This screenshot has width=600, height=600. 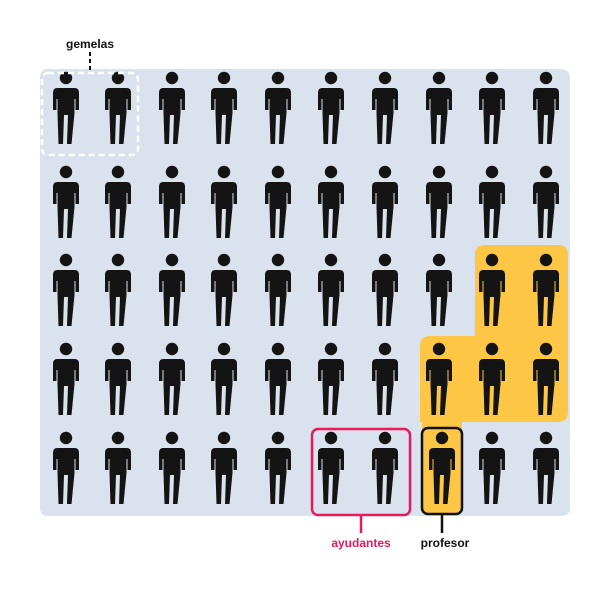 I want to click on twins-label: gemelas, so click(x=90, y=44).